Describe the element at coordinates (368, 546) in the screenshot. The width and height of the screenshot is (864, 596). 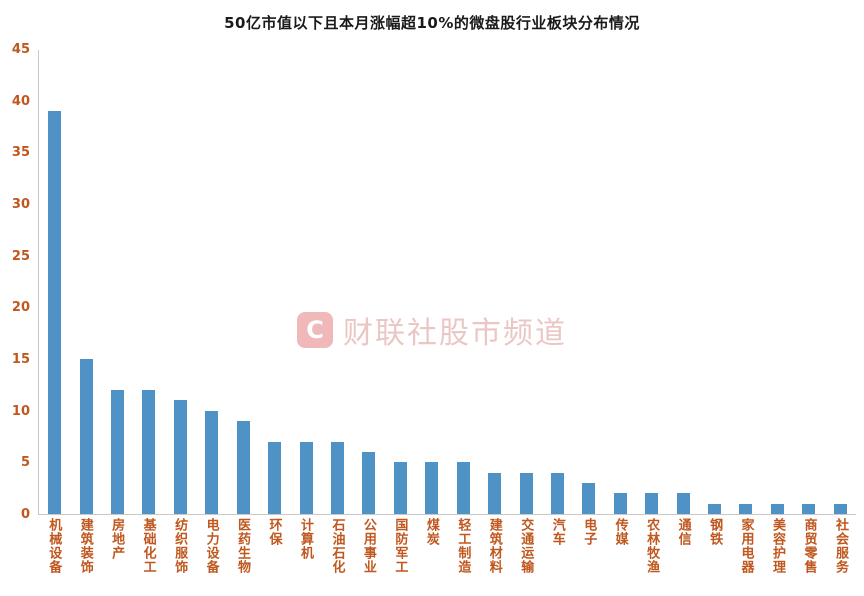
I see `x-tick-label: 公用事业` at that location.